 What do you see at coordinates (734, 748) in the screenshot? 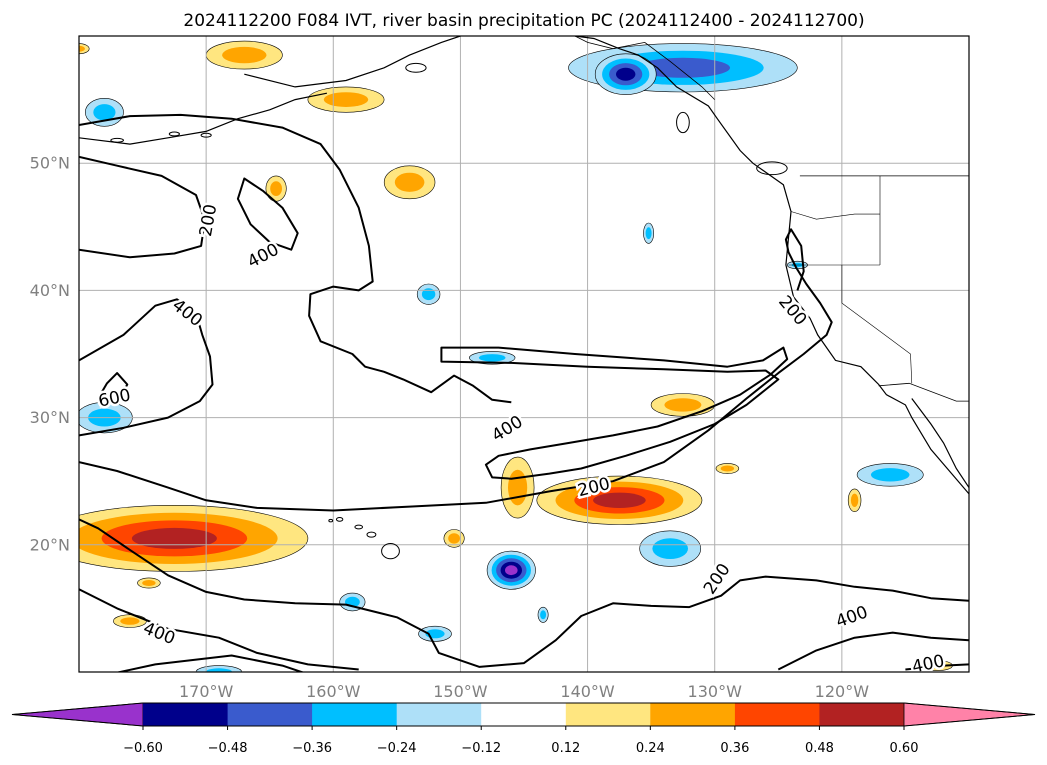
I see `colorbar-tick-label-7: 0.36` at bounding box center [734, 748].